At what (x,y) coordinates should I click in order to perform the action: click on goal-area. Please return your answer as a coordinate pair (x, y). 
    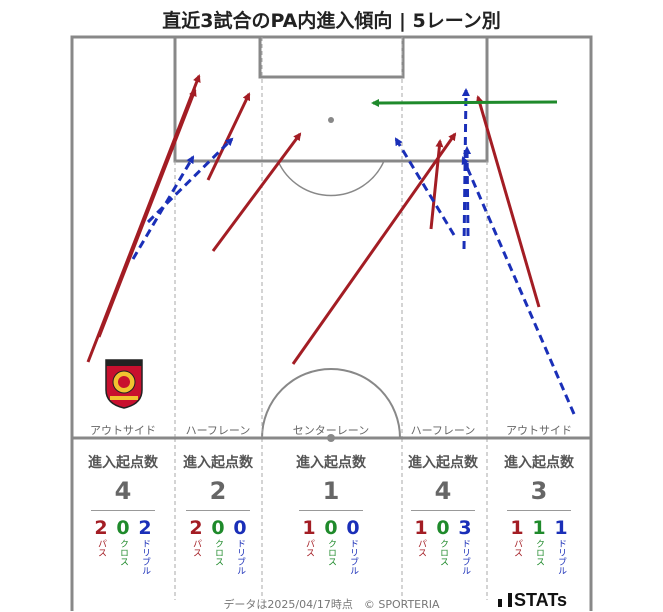
    Looking at the image, I should click on (331, 57).